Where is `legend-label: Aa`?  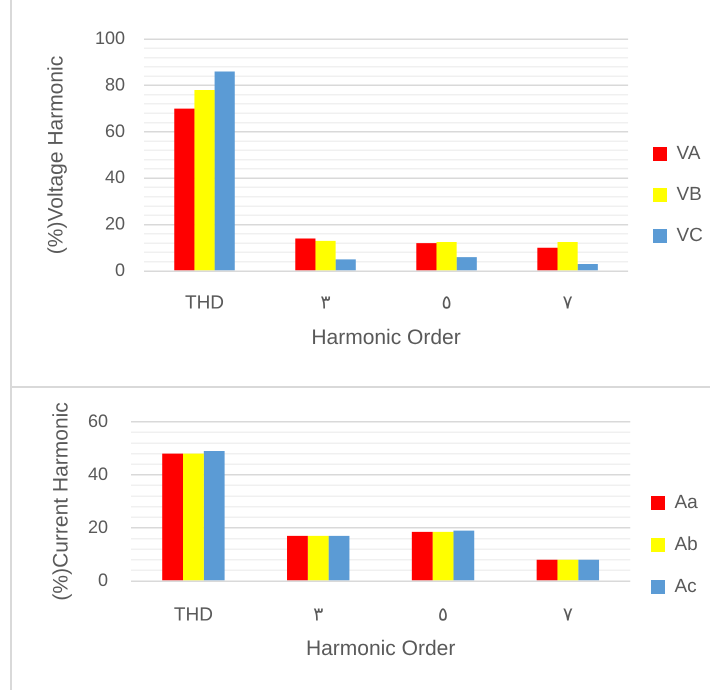
legend-label: Aa is located at coordinates (686, 503).